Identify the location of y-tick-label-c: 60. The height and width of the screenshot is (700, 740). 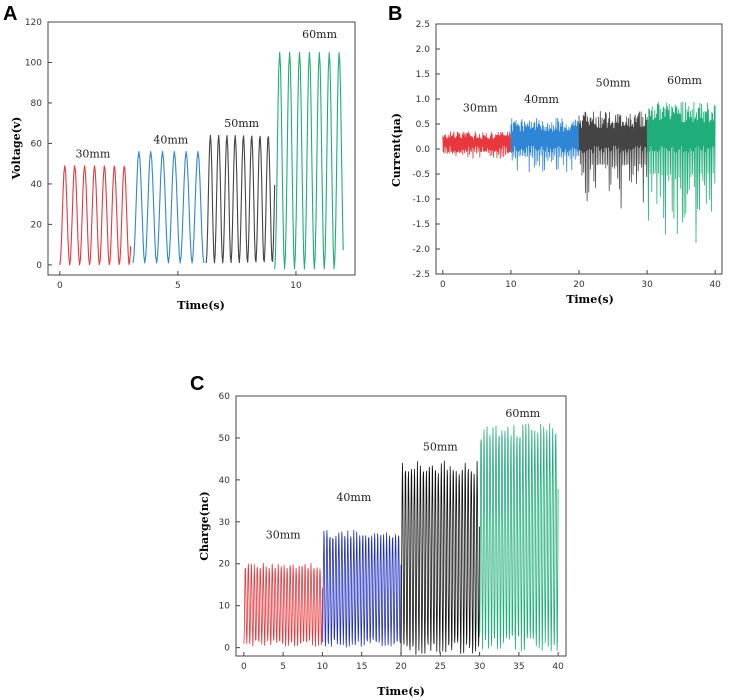
(225, 397).